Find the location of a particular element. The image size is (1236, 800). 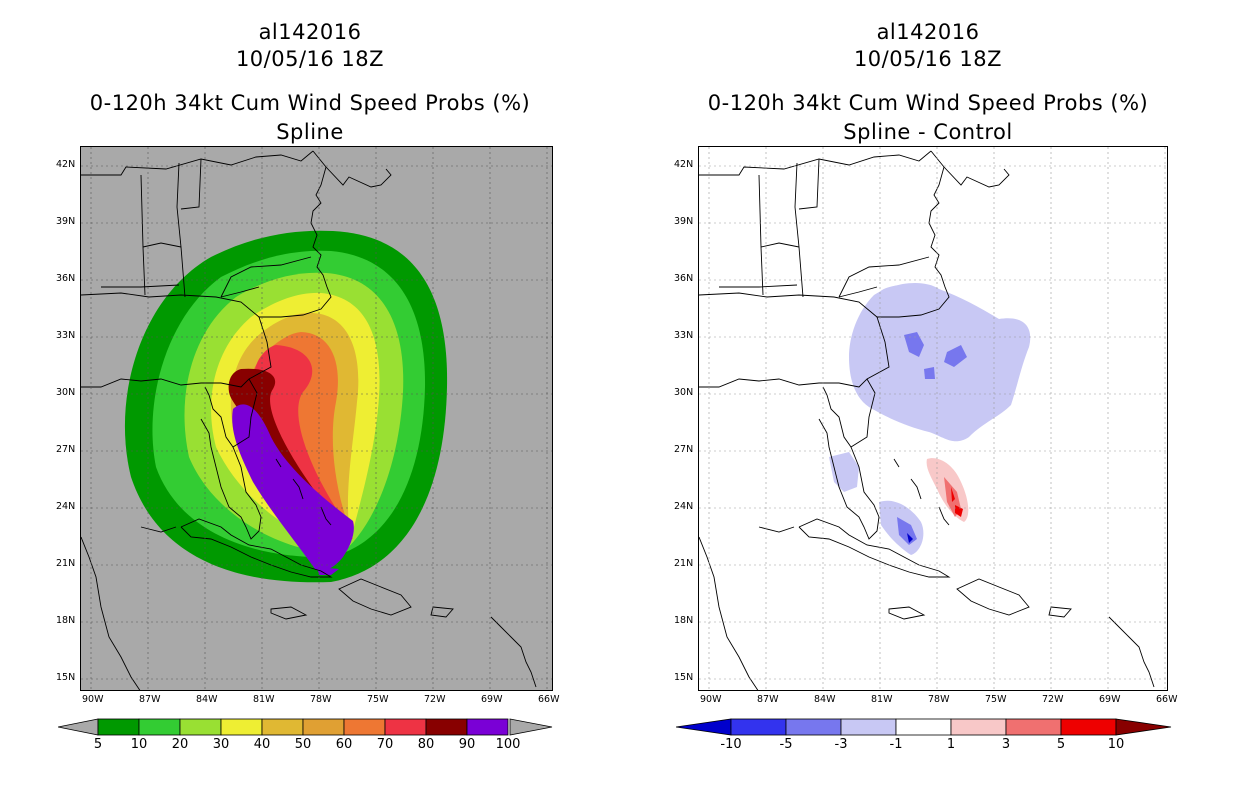

prob-90-100-contour is located at coordinates (293, 488).